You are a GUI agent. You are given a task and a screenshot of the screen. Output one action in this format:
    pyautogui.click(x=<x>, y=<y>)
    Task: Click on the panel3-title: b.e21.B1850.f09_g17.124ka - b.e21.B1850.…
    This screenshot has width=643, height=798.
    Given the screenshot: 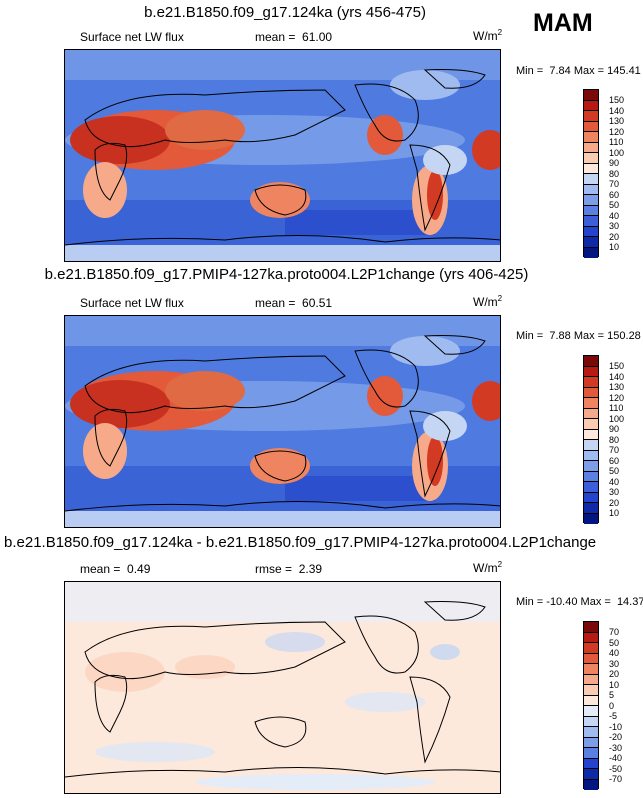 What is the action you would take?
    pyautogui.click(x=300, y=542)
    